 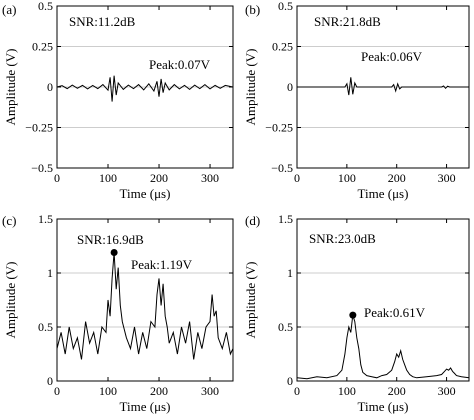 I want to click on peak-annotation: Peak:0.07V, so click(x=180, y=64).